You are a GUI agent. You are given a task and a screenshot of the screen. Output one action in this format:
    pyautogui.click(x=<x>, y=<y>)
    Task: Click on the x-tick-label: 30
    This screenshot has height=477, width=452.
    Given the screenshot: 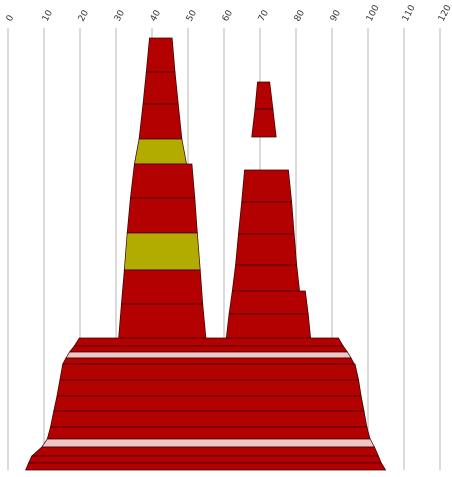 What is the action you would take?
    pyautogui.click(x=120, y=15)
    